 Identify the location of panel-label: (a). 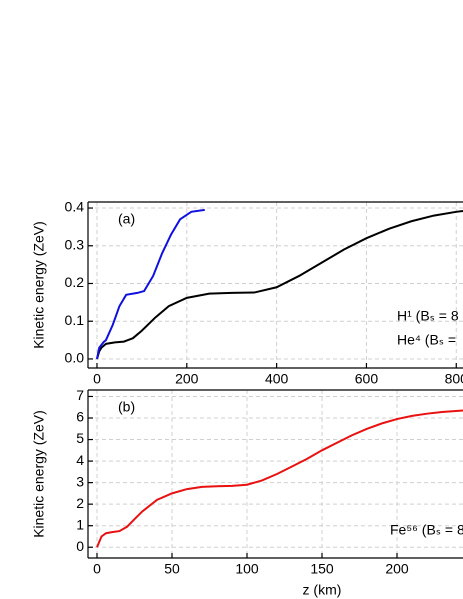
(126, 219).